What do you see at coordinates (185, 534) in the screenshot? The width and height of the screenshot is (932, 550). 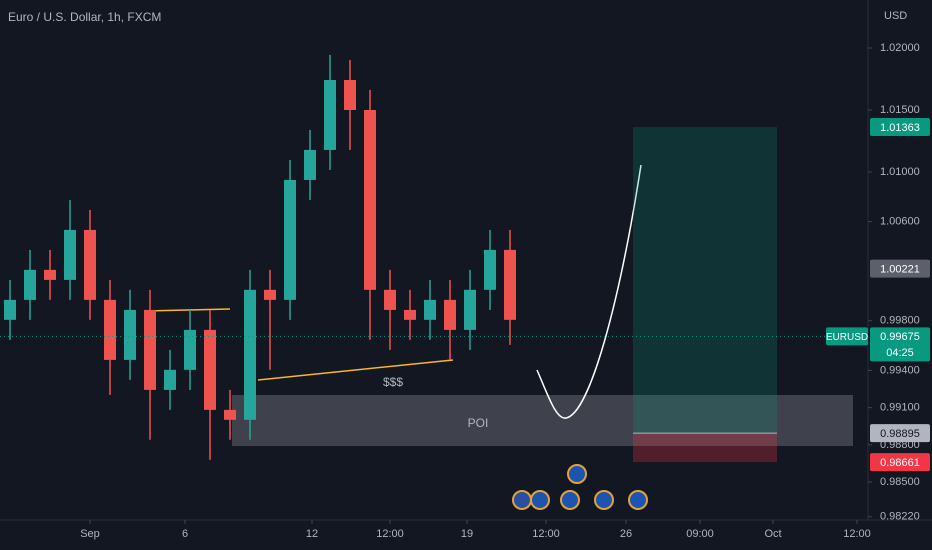 I see `x-tick-label: 6` at bounding box center [185, 534].